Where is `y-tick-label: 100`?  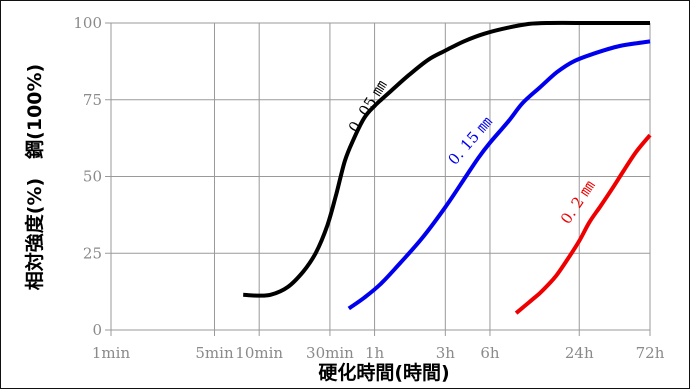
y-tick-label: 100 is located at coordinates (87, 23).